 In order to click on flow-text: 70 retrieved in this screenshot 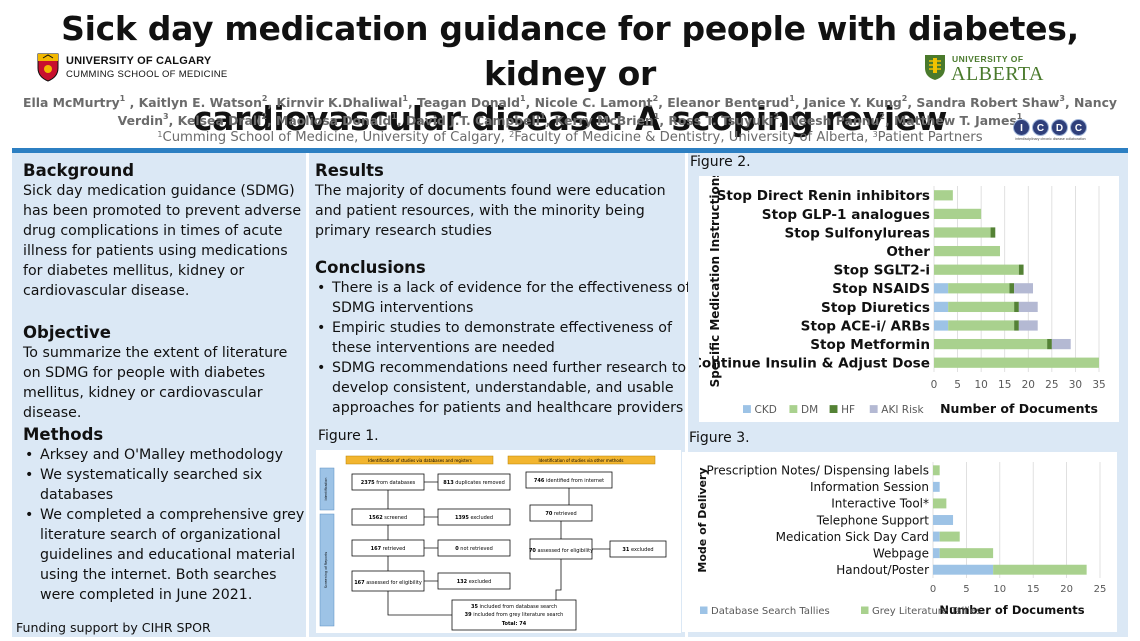, I will do `click(560, 514)`.